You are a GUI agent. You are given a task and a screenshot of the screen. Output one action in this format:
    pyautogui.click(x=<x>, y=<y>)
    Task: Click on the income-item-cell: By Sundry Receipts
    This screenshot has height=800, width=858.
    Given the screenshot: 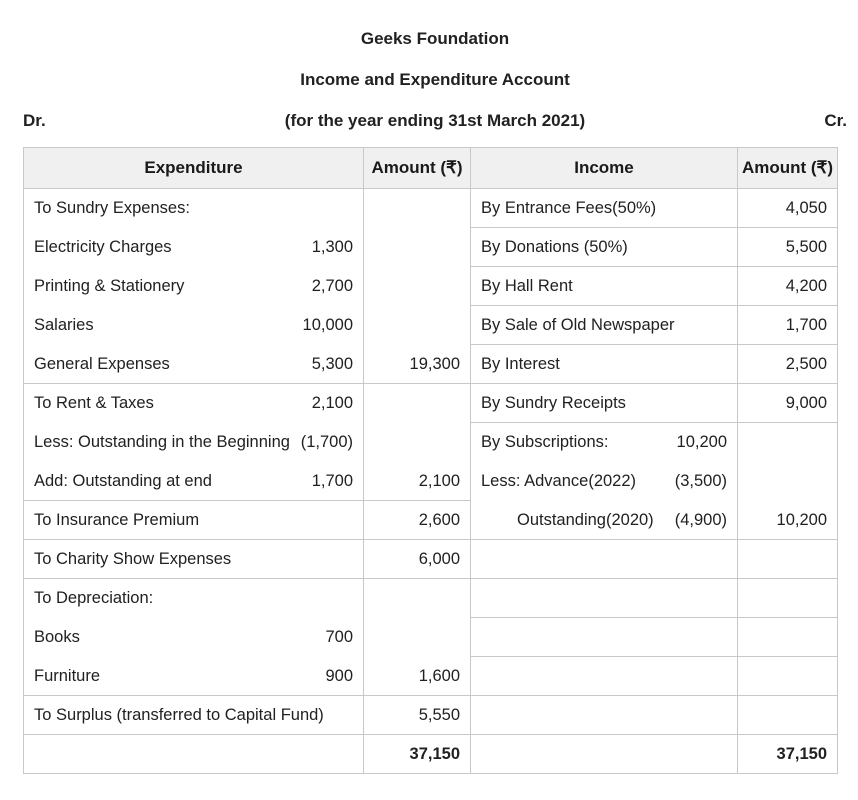 What is the action you would take?
    pyautogui.click(x=604, y=403)
    